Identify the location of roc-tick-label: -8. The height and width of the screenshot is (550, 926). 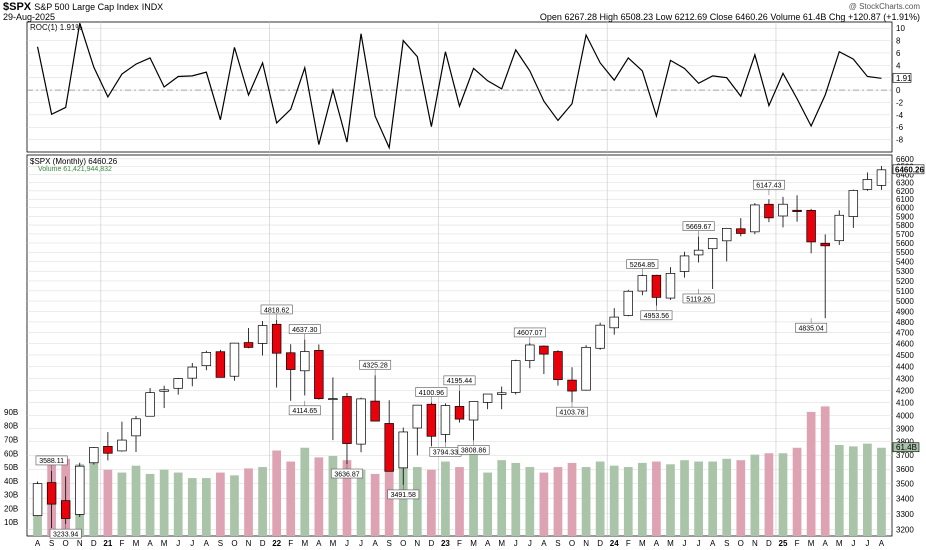
(900, 140).